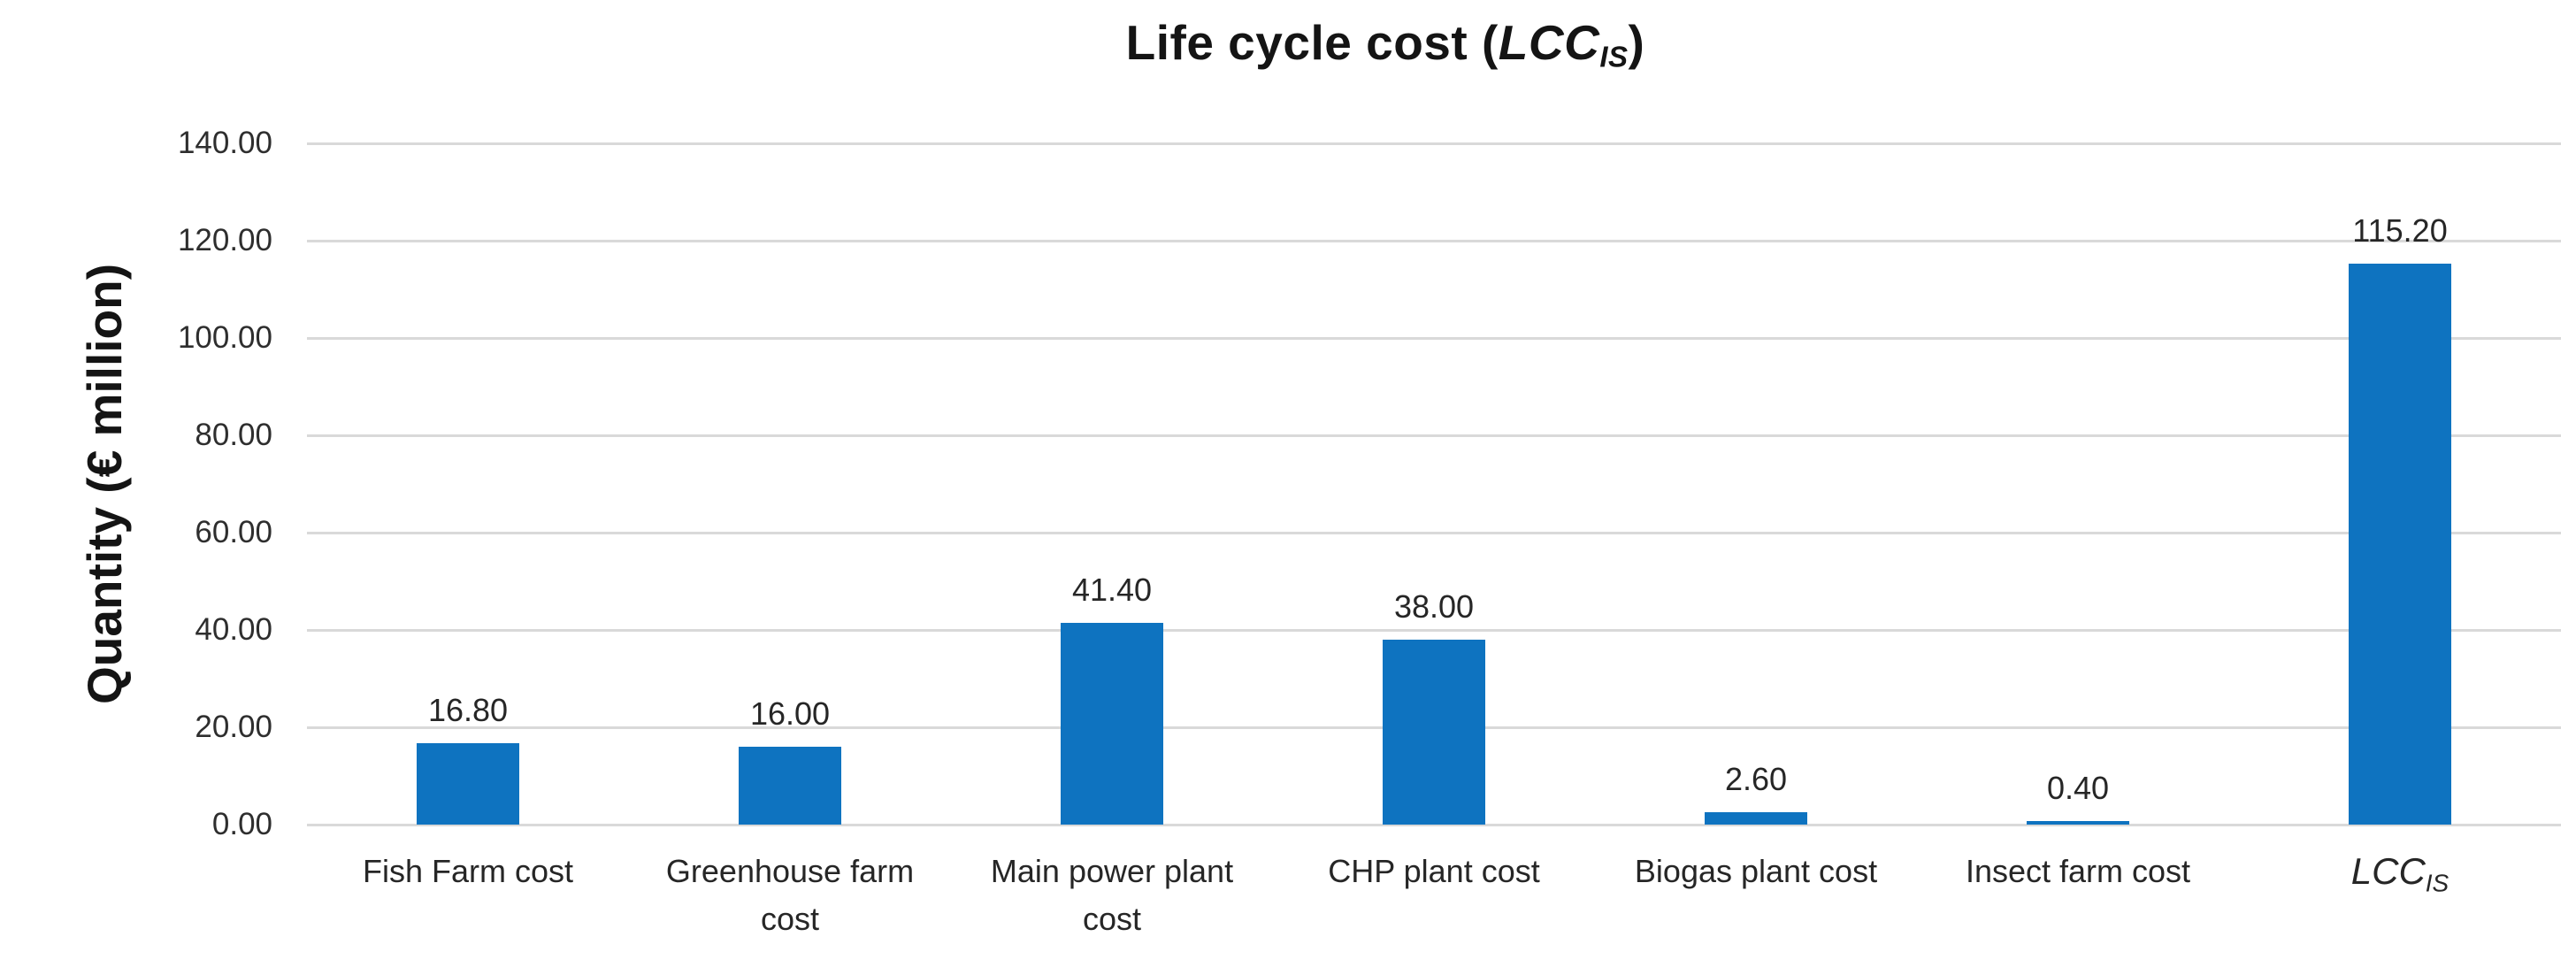  What do you see at coordinates (1756, 779) in the screenshot?
I see `bar-value-label-biogas-plant-cost: 2.60` at bounding box center [1756, 779].